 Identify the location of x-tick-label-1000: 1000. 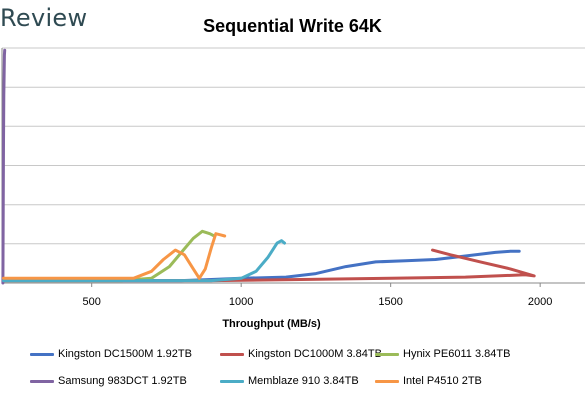
(241, 302).